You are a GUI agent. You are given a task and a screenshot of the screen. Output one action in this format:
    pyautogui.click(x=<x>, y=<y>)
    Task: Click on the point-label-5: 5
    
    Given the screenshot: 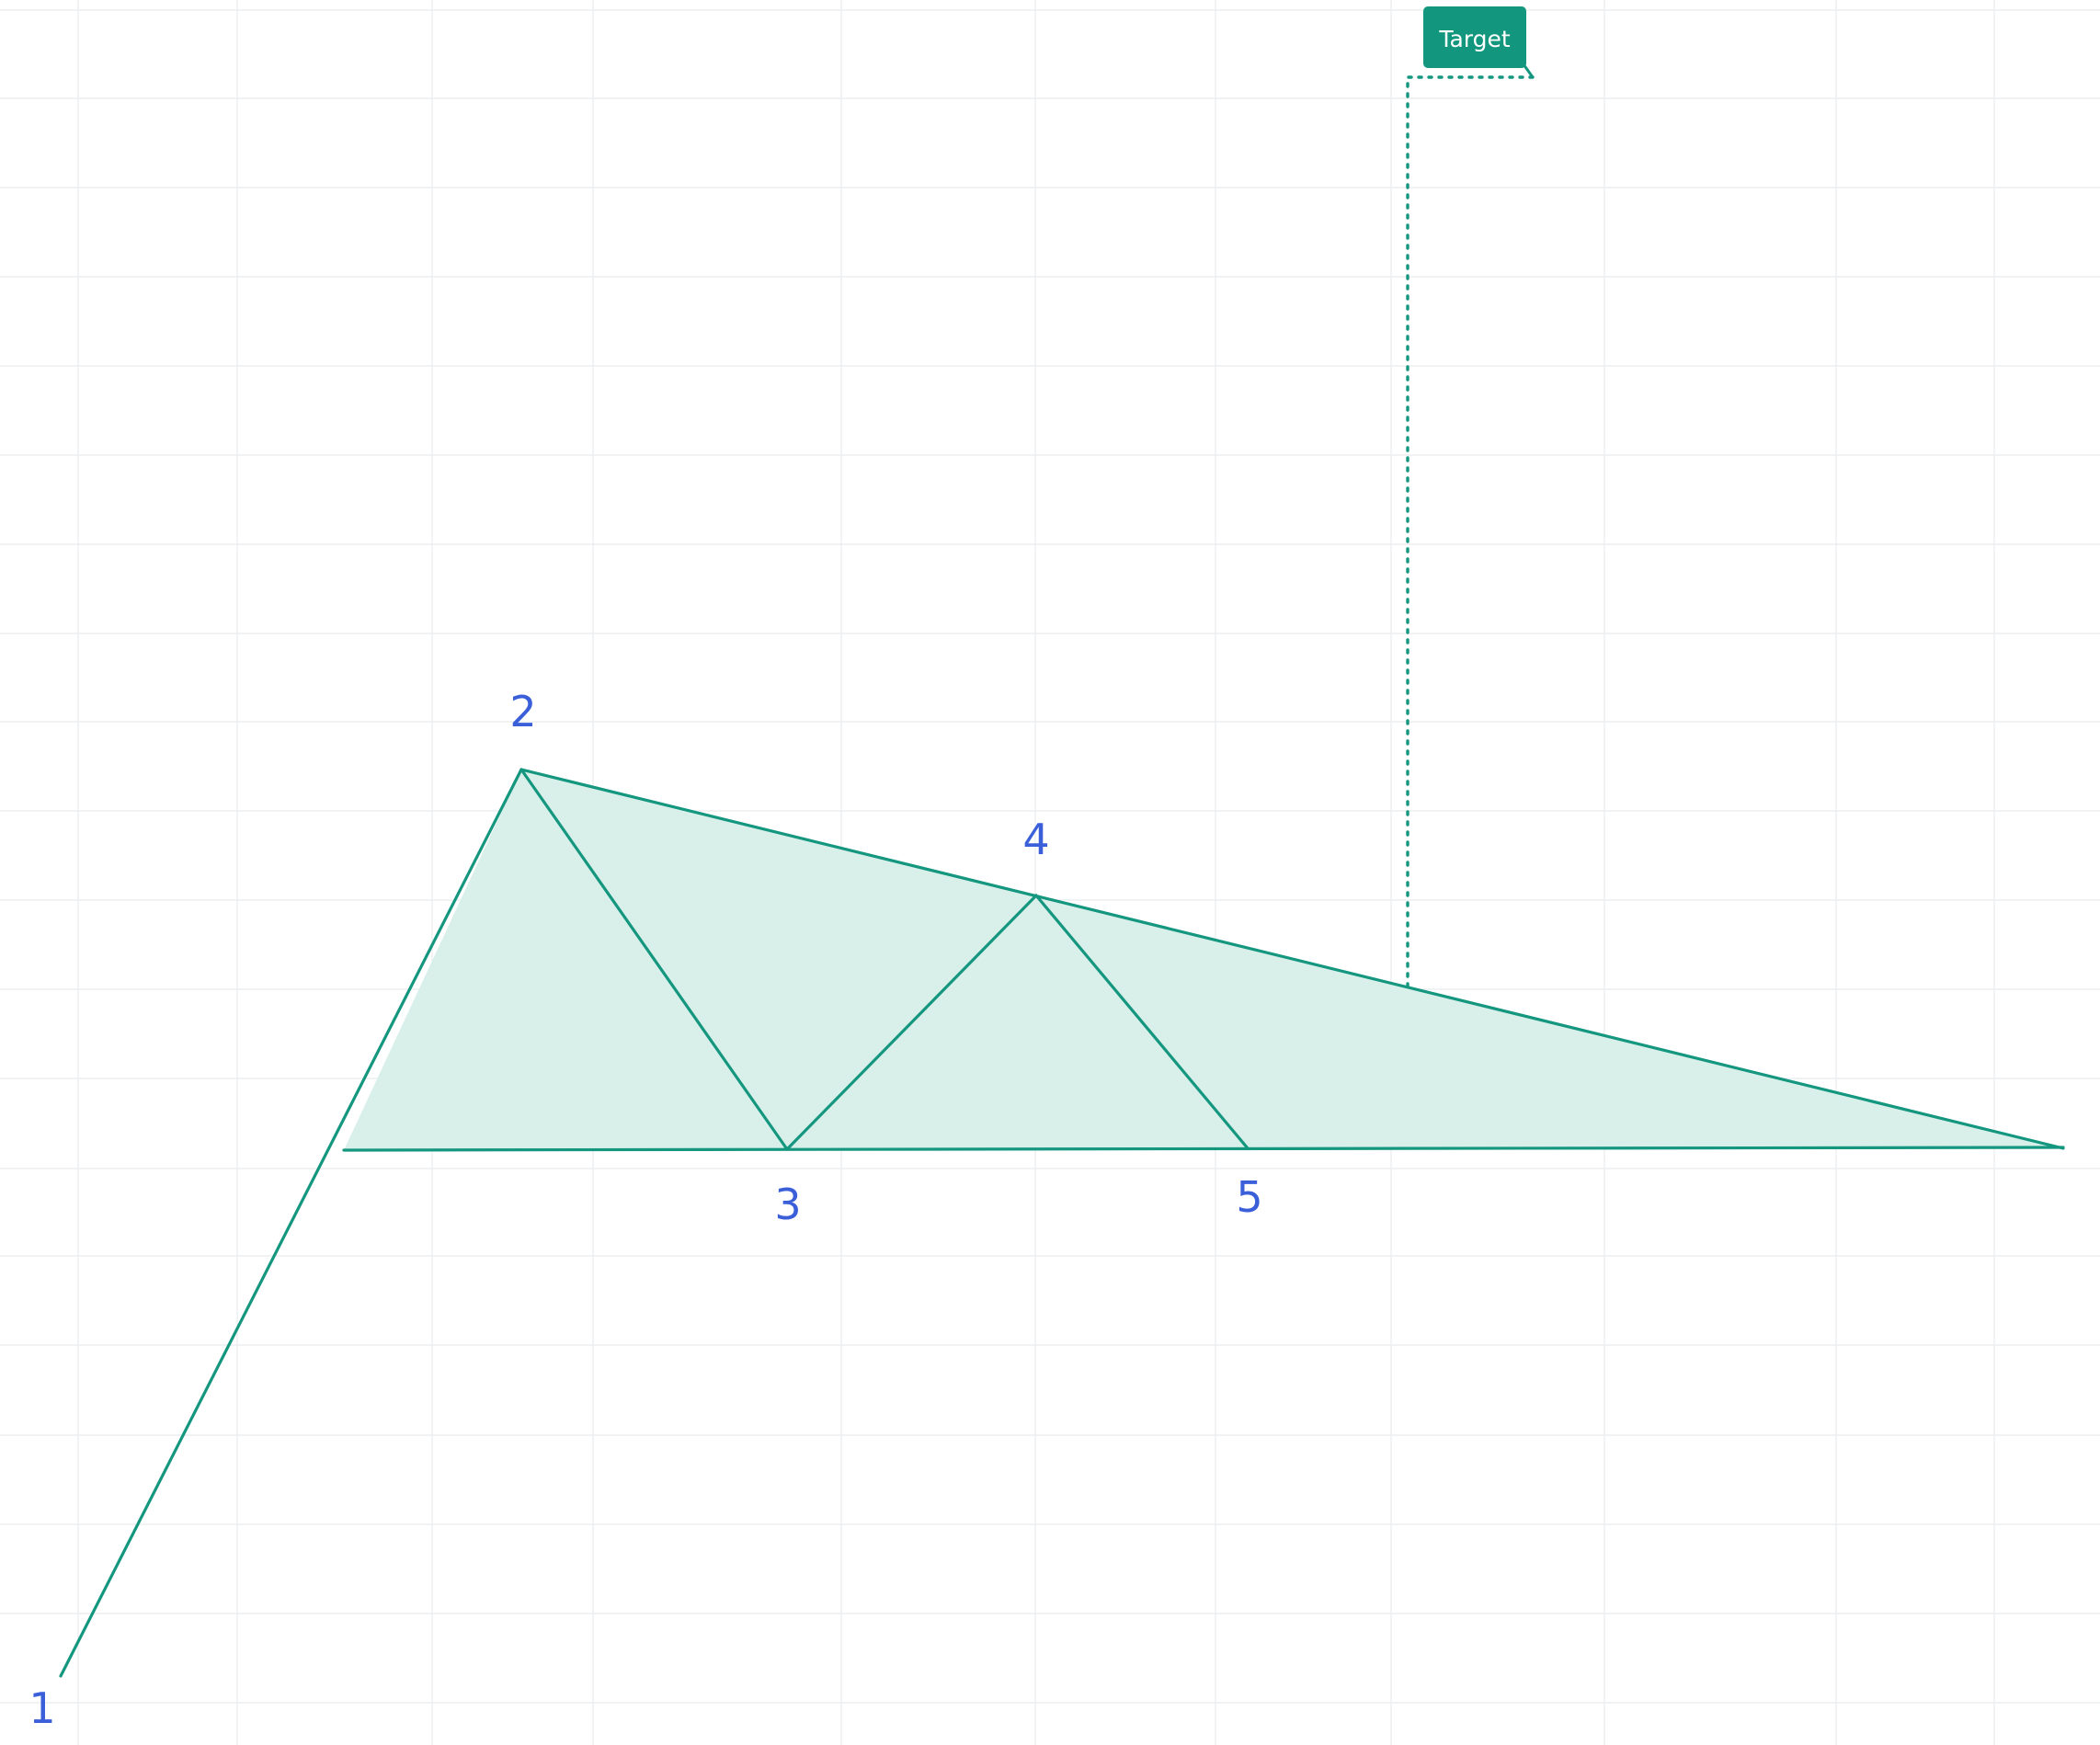 What is the action you would take?
    pyautogui.click(x=1249, y=1197)
    